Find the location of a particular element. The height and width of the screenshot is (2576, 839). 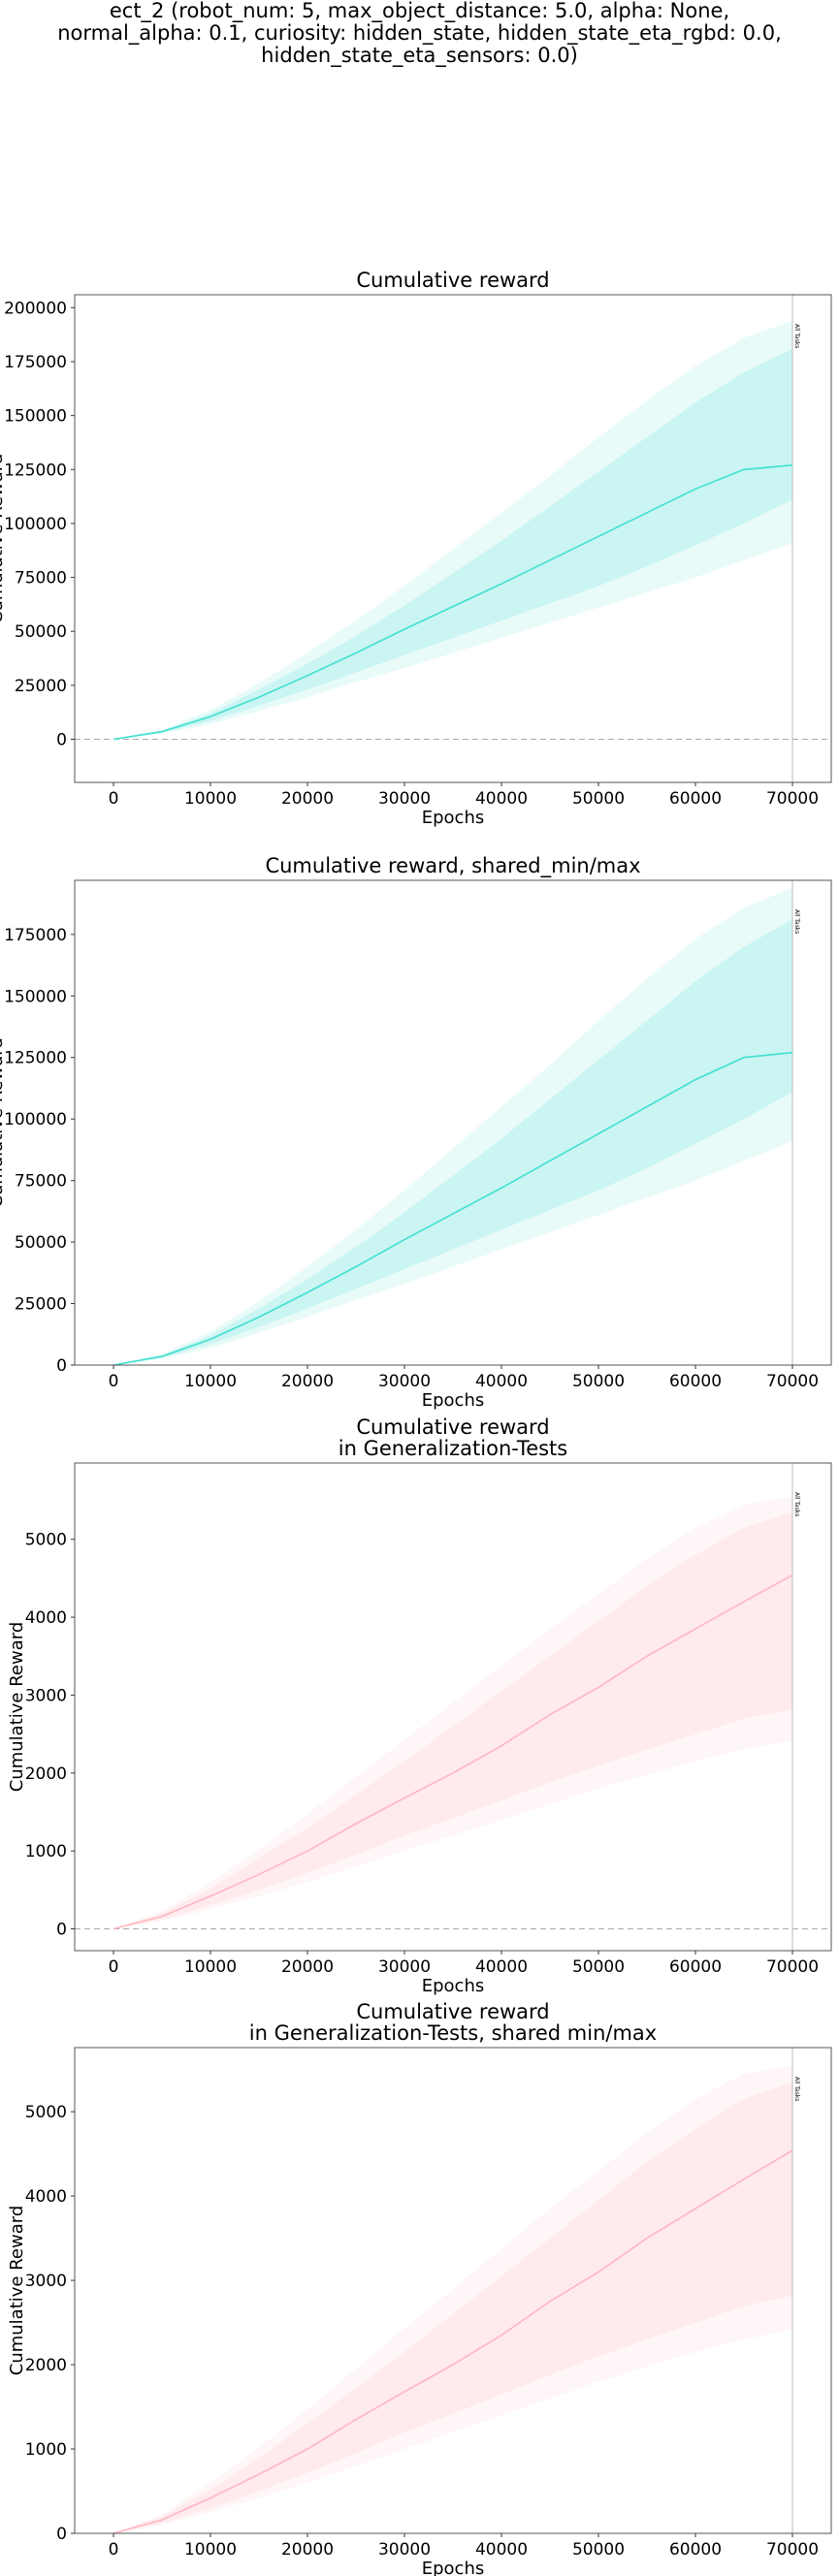

y-tick-label: 200000 is located at coordinates (35, 308).